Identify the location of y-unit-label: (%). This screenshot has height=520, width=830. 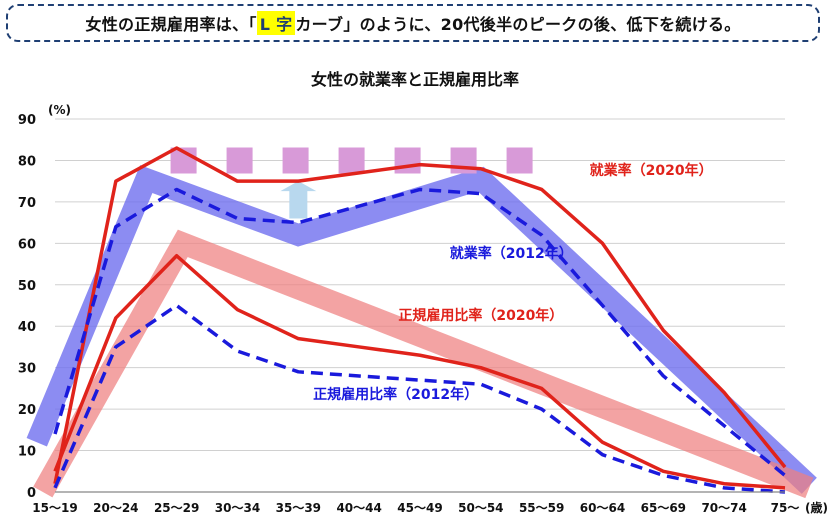
(59, 110).